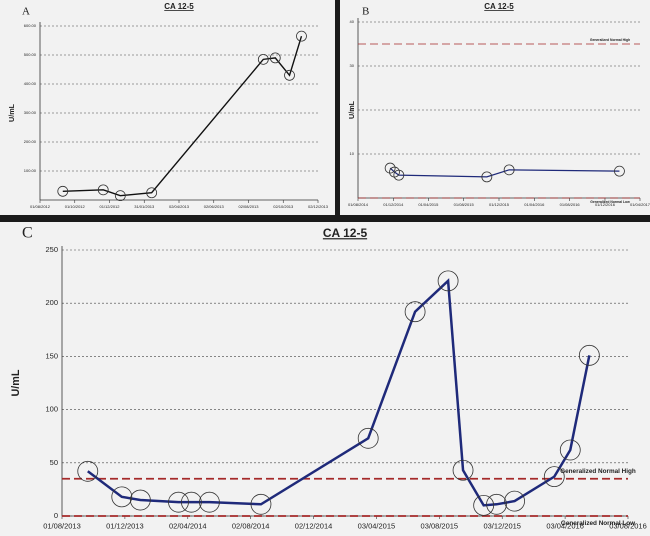 This screenshot has height=536, width=650. I want to click on y-tick-label: 20, so click(352, 109).